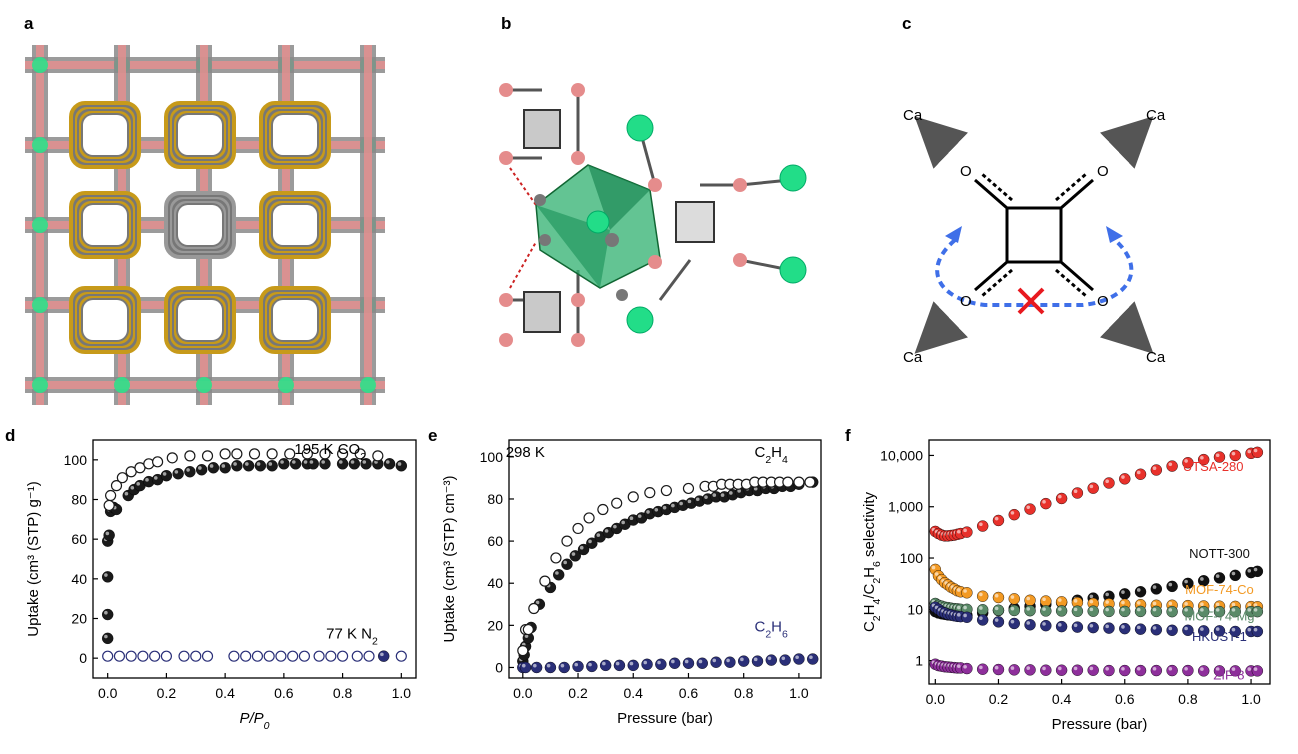  What do you see at coordinates (29, 23) in the screenshot?
I see `panel-label-a: a` at bounding box center [29, 23].